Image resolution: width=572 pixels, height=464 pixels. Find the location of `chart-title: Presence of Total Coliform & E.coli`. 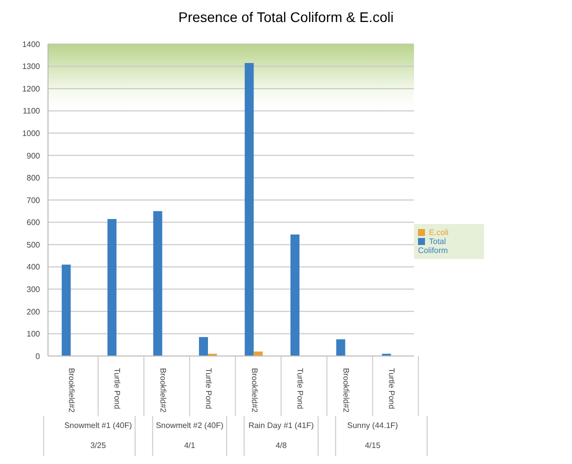

chart-title: Presence of Total Coliform & E.coli is located at coordinates (286, 17).